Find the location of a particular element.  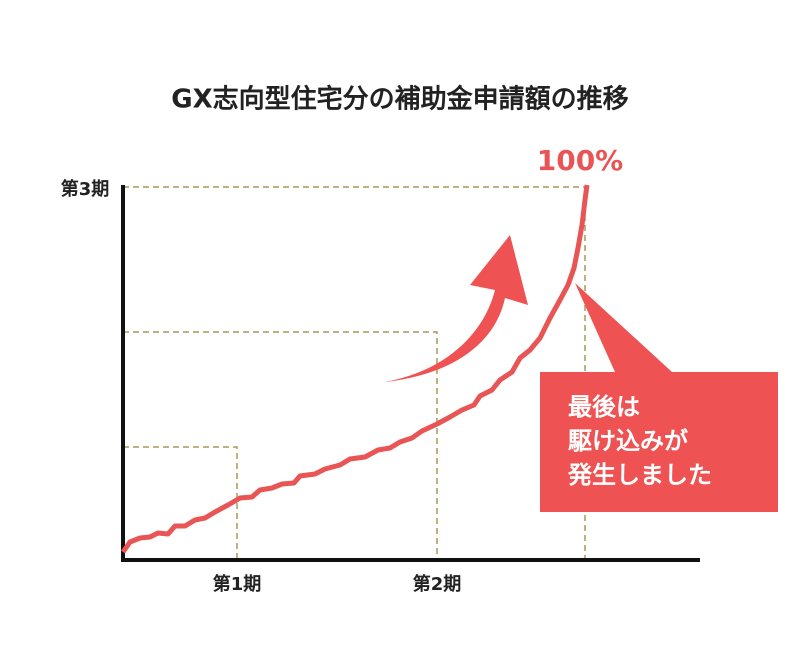

callout-text: 最後は is located at coordinates (604, 407).